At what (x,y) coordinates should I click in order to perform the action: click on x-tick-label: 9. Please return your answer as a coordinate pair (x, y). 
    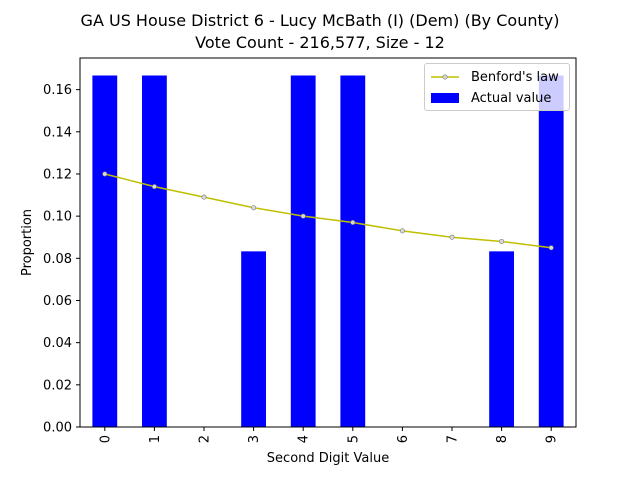
    Looking at the image, I should click on (552, 439).